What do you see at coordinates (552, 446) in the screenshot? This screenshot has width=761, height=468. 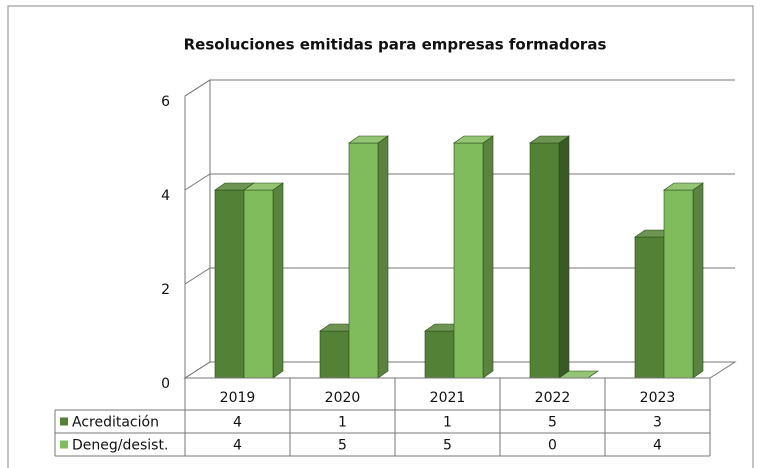 I see `table-value: 0` at bounding box center [552, 446].